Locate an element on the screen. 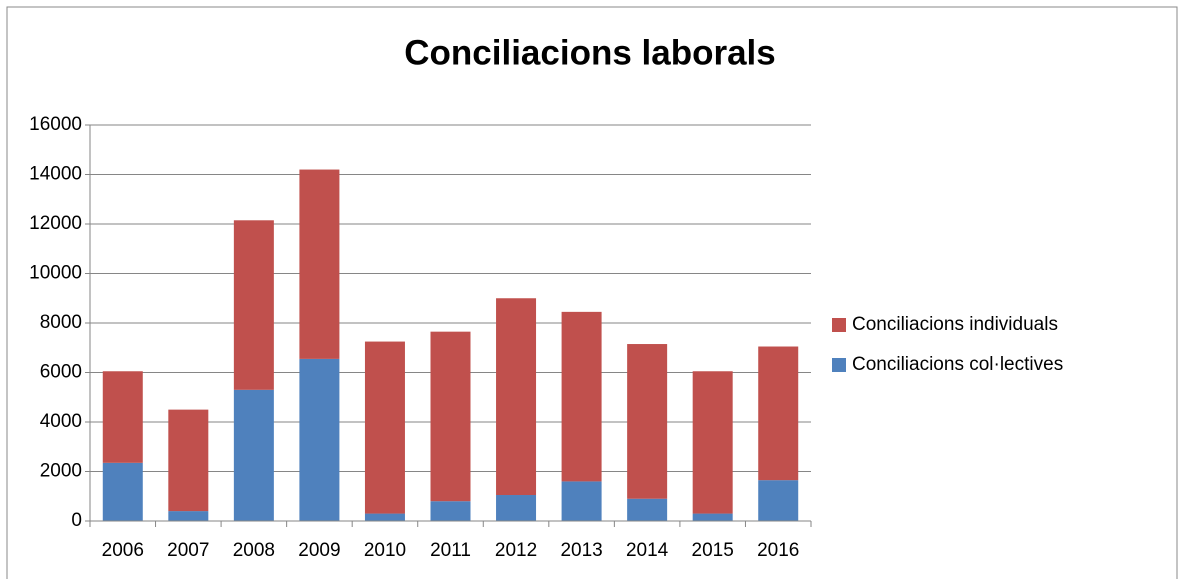  x-tick-label: 2014 is located at coordinates (647, 550).